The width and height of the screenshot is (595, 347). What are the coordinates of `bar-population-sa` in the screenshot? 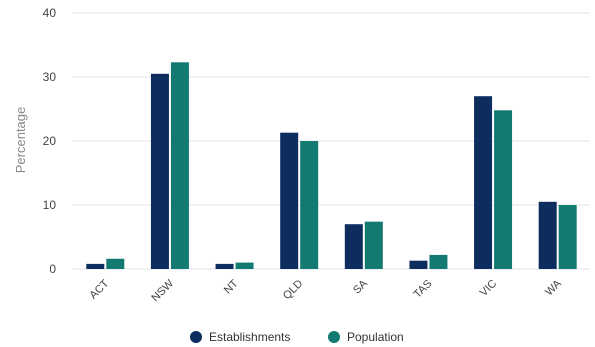 It's located at (373, 245).